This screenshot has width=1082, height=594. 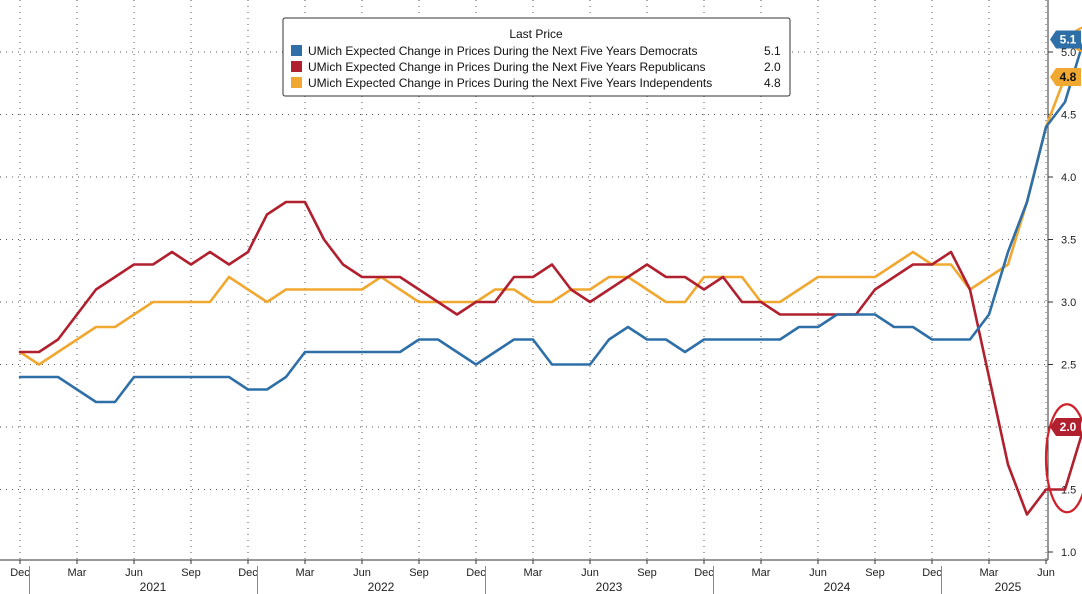 What do you see at coordinates (153, 587) in the screenshot?
I see `x-year-label: 2021` at bounding box center [153, 587].